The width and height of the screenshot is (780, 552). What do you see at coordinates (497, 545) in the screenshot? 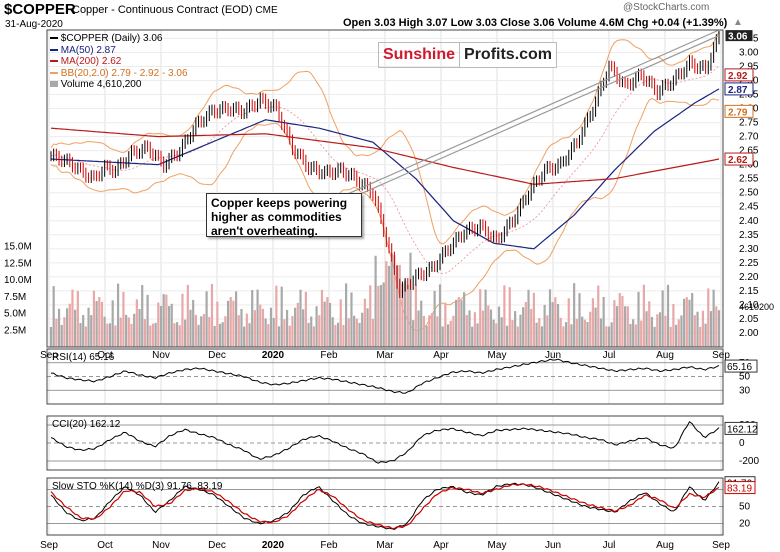
I see `x-tick-label-bottom: May` at bounding box center [497, 545].